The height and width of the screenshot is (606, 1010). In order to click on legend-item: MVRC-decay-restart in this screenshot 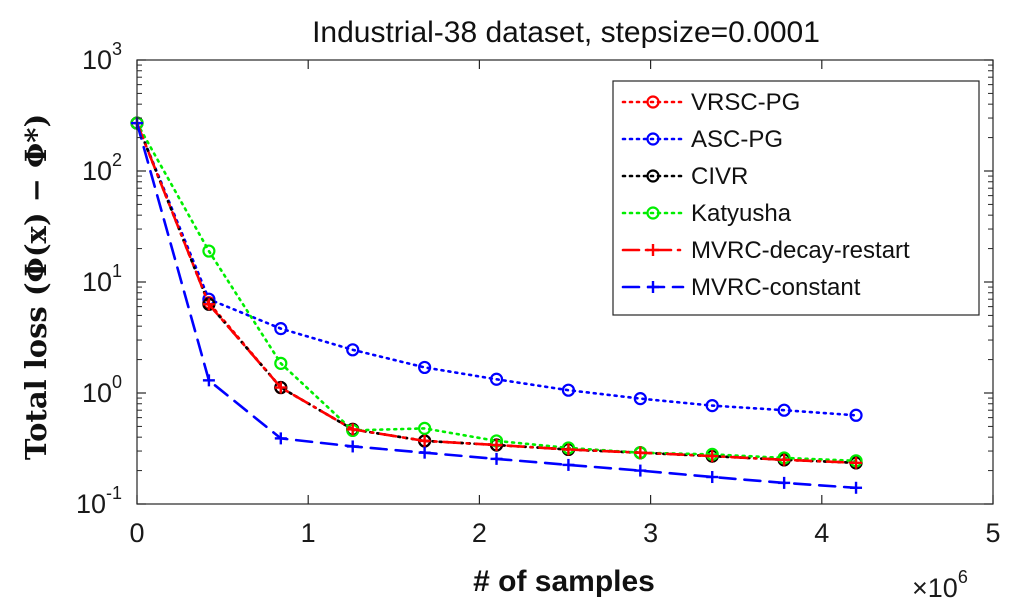, I will do `click(765, 250)`.